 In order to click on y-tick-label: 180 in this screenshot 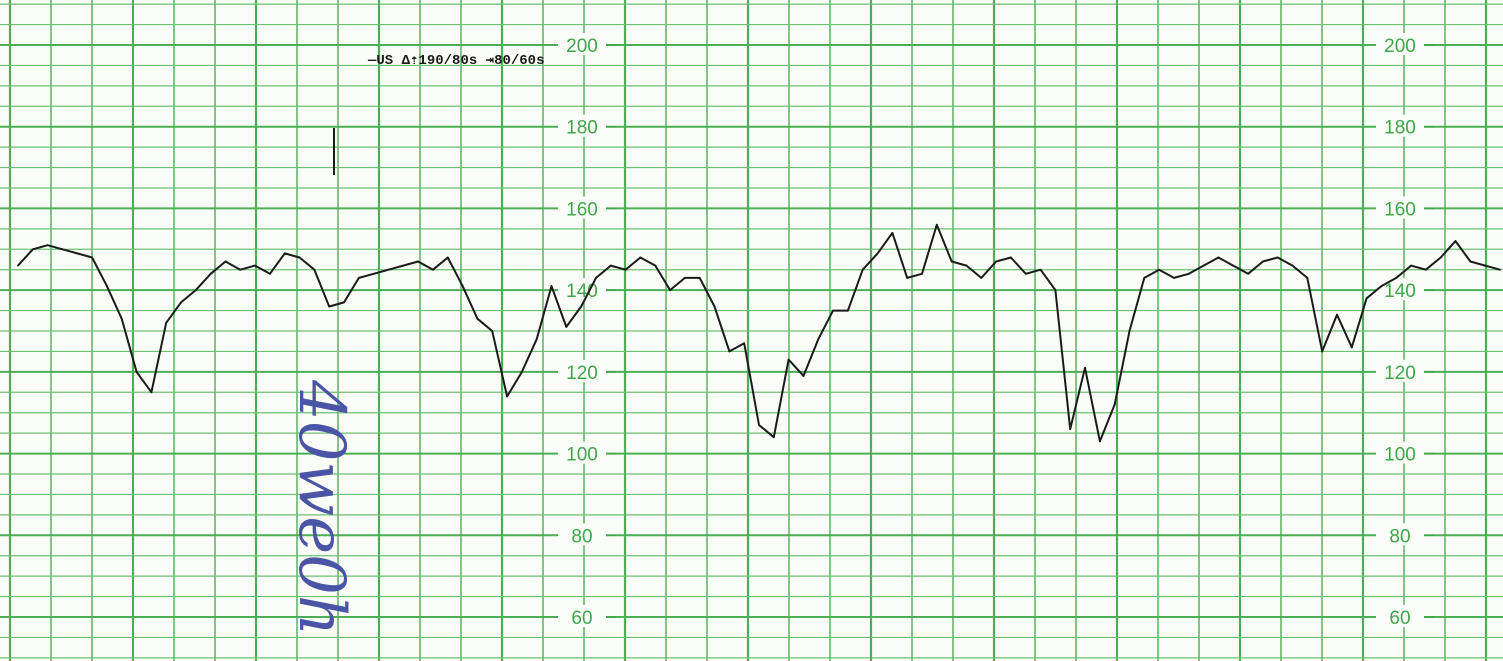, I will do `click(1400, 128)`.